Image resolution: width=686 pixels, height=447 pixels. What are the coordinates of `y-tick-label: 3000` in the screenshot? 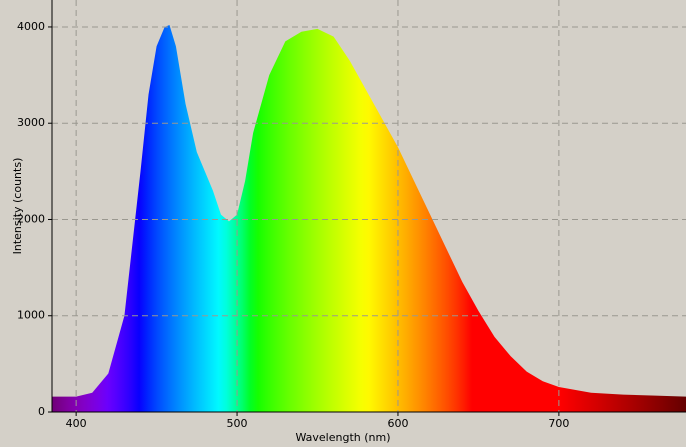 It's located at (31, 122).